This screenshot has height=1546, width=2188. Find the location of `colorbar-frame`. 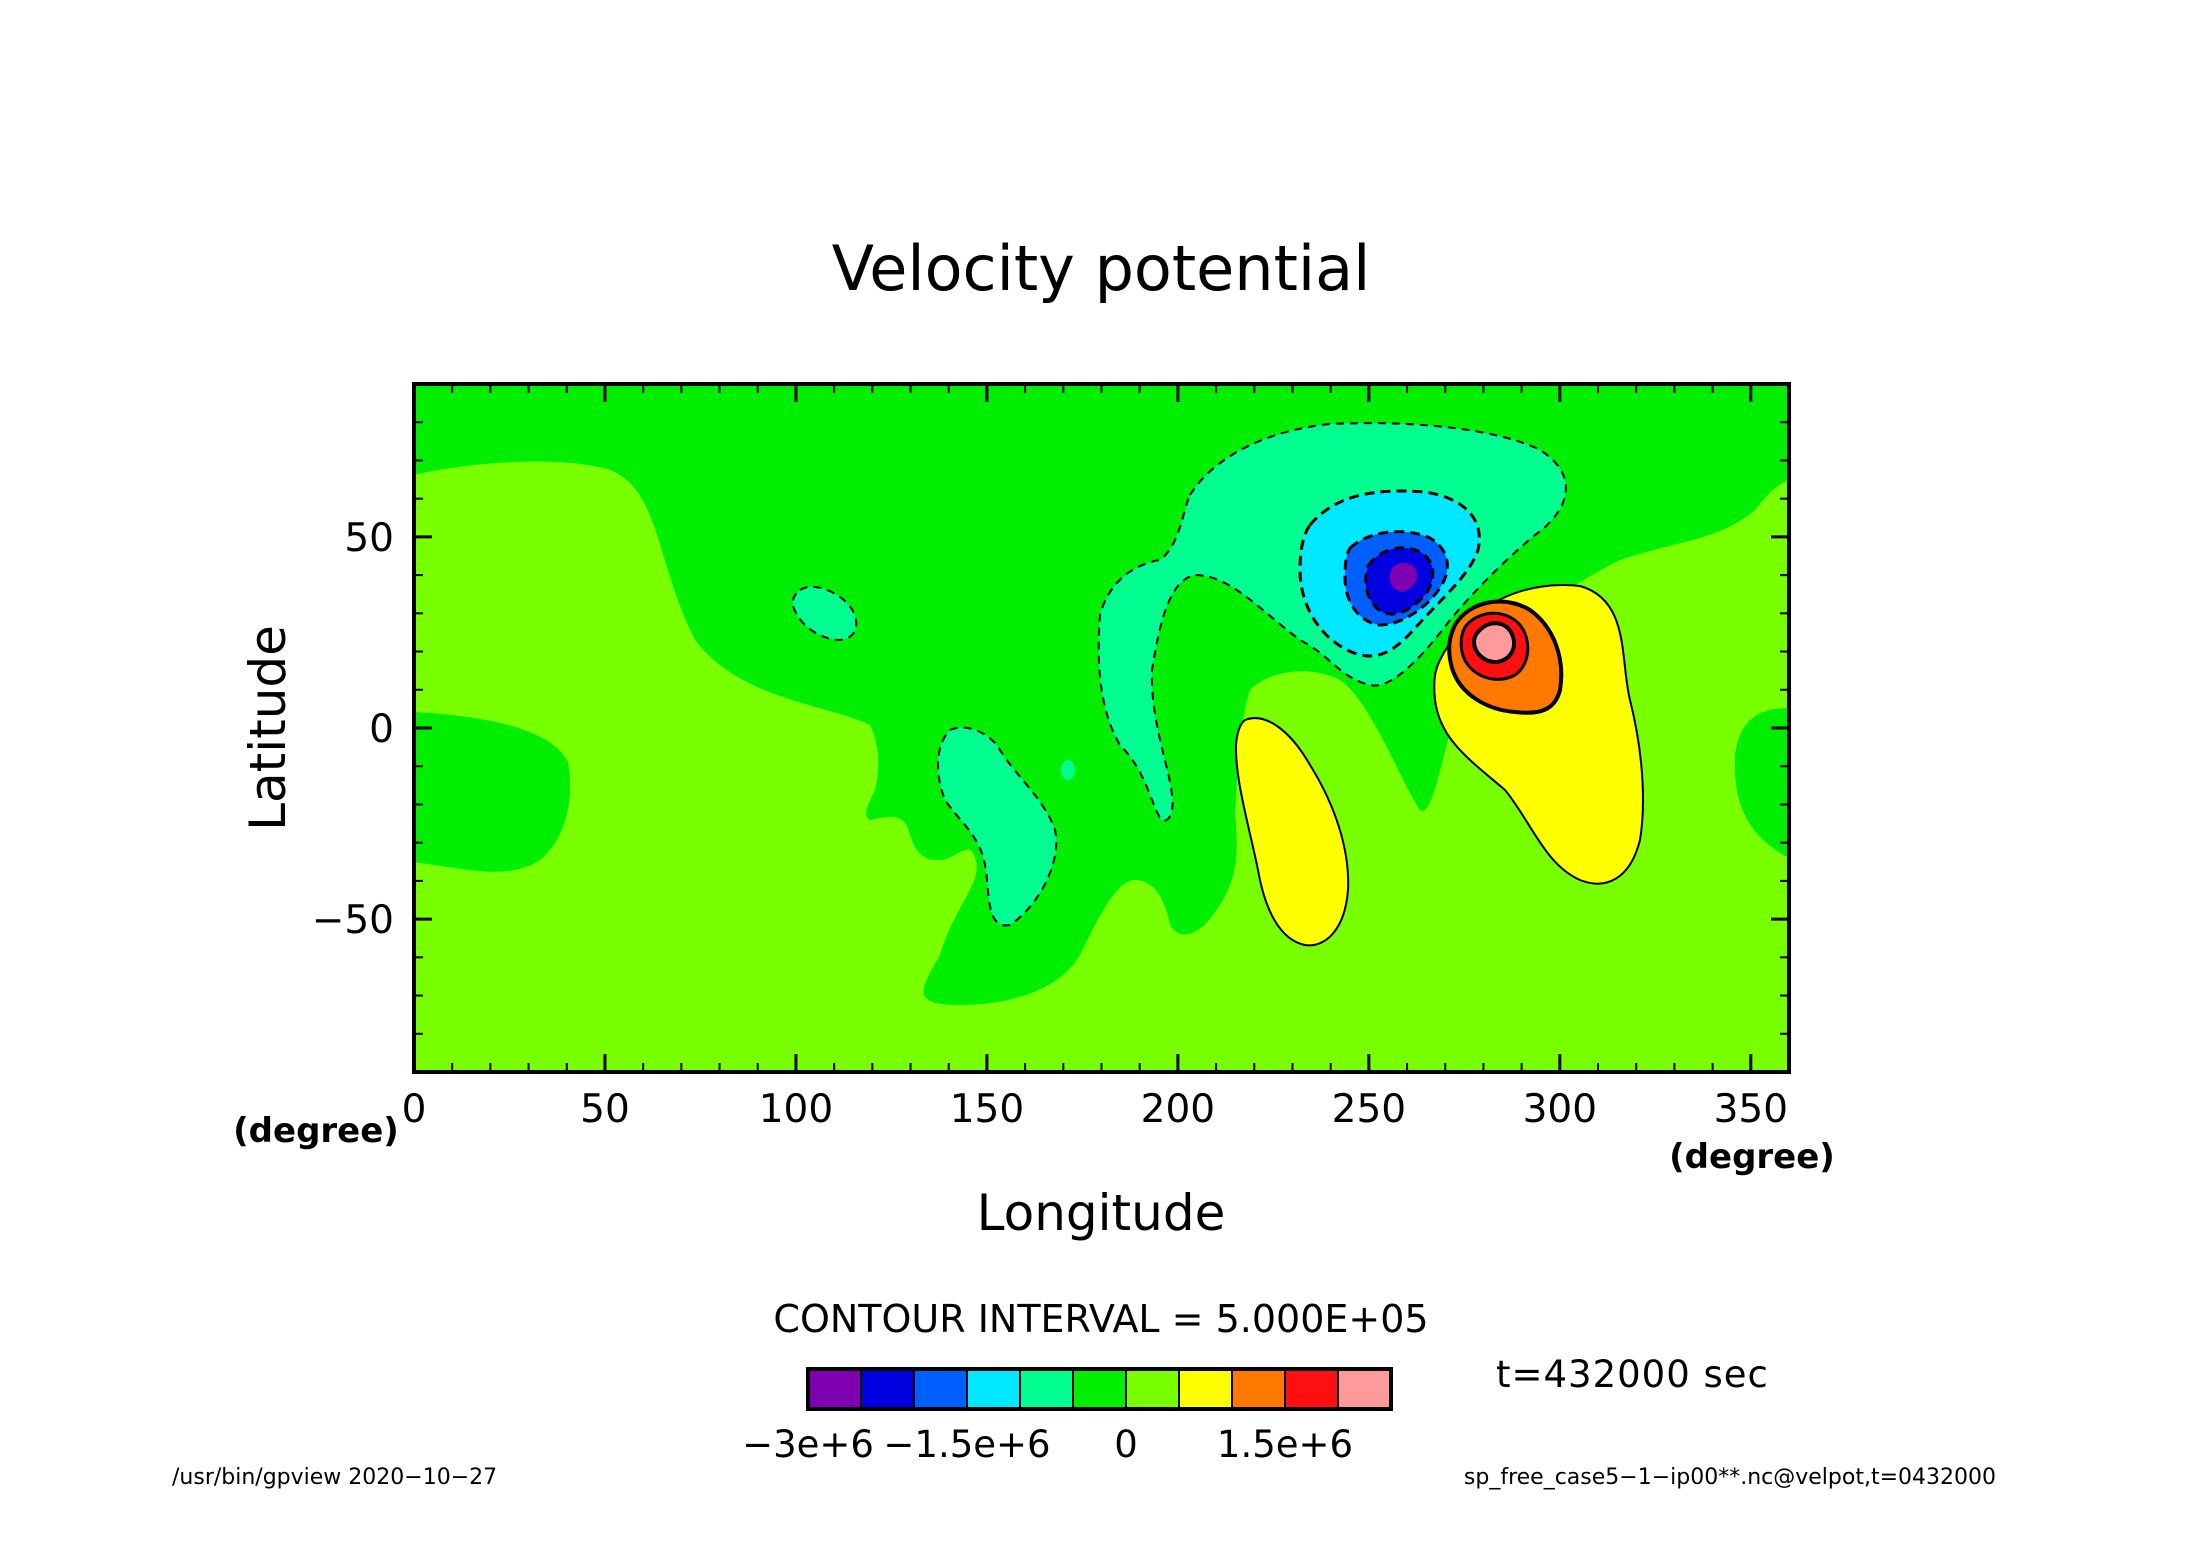

colorbar-frame is located at coordinates (1099, 1389).